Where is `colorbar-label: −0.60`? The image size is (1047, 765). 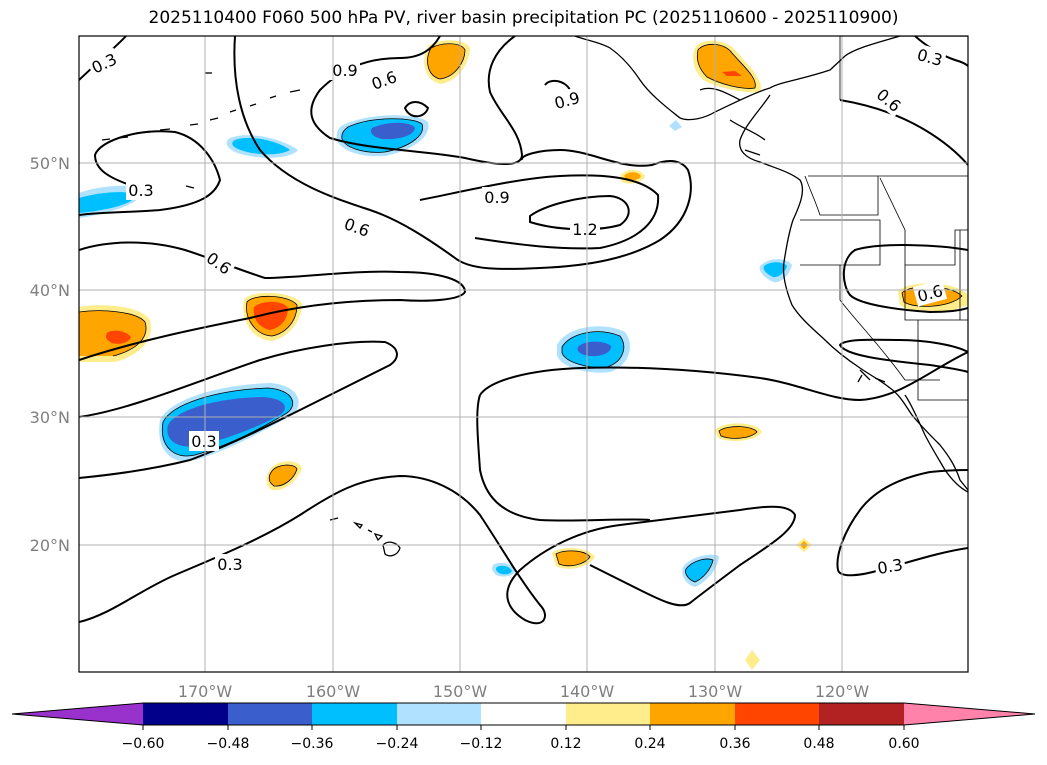
colorbar-label: −0.60 is located at coordinates (143, 744).